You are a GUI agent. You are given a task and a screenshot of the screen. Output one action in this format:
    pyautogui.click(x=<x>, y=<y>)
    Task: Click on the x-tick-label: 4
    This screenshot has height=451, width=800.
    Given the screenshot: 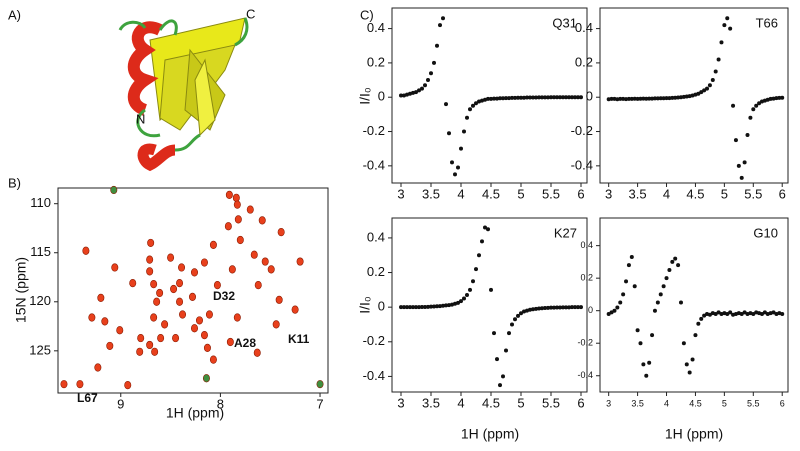 What is the action you would take?
    pyautogui.click(x=460, y=193)
    